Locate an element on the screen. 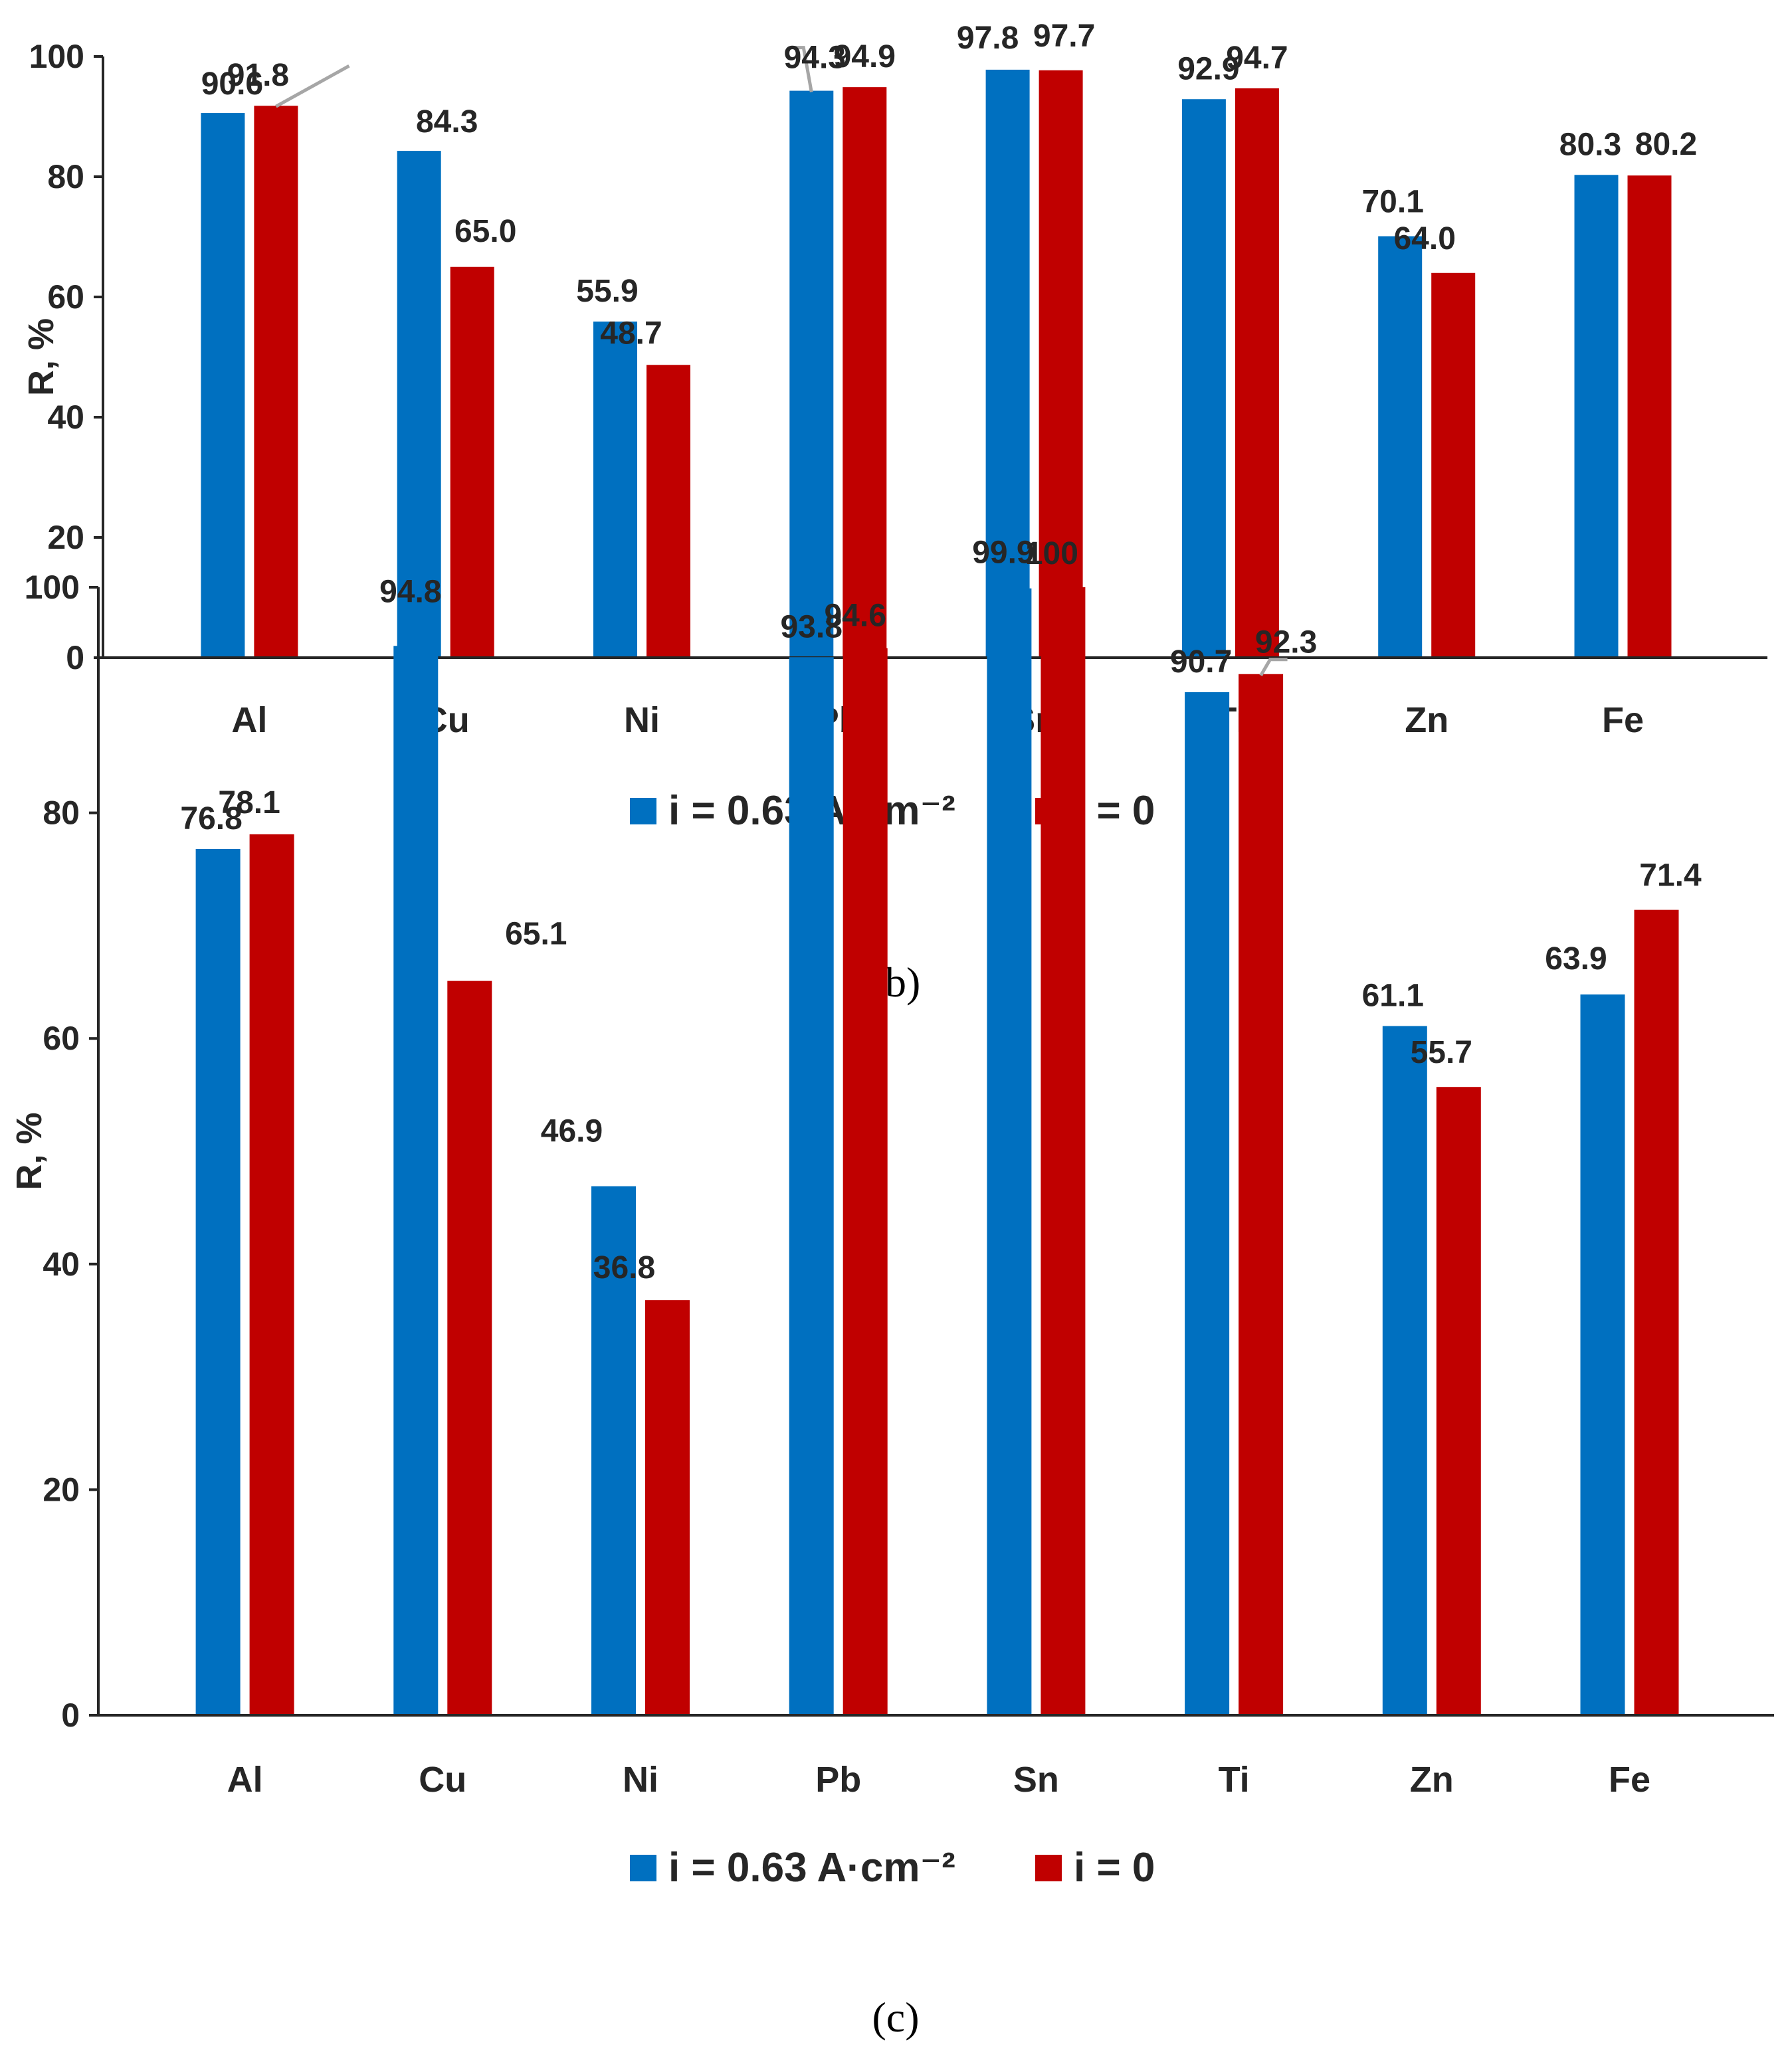 This screenshot has width=1792, height=2070. data-label: 93.8 is located at coordinates (811, 626).